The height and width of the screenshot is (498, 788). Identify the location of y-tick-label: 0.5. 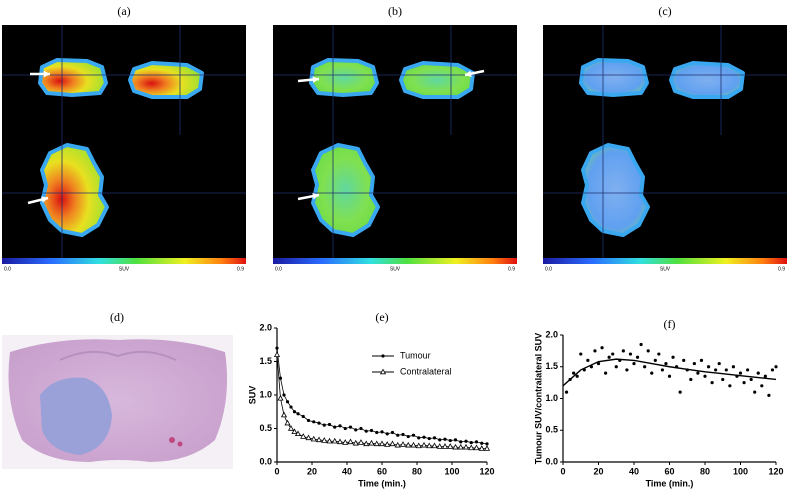
(265, 428).